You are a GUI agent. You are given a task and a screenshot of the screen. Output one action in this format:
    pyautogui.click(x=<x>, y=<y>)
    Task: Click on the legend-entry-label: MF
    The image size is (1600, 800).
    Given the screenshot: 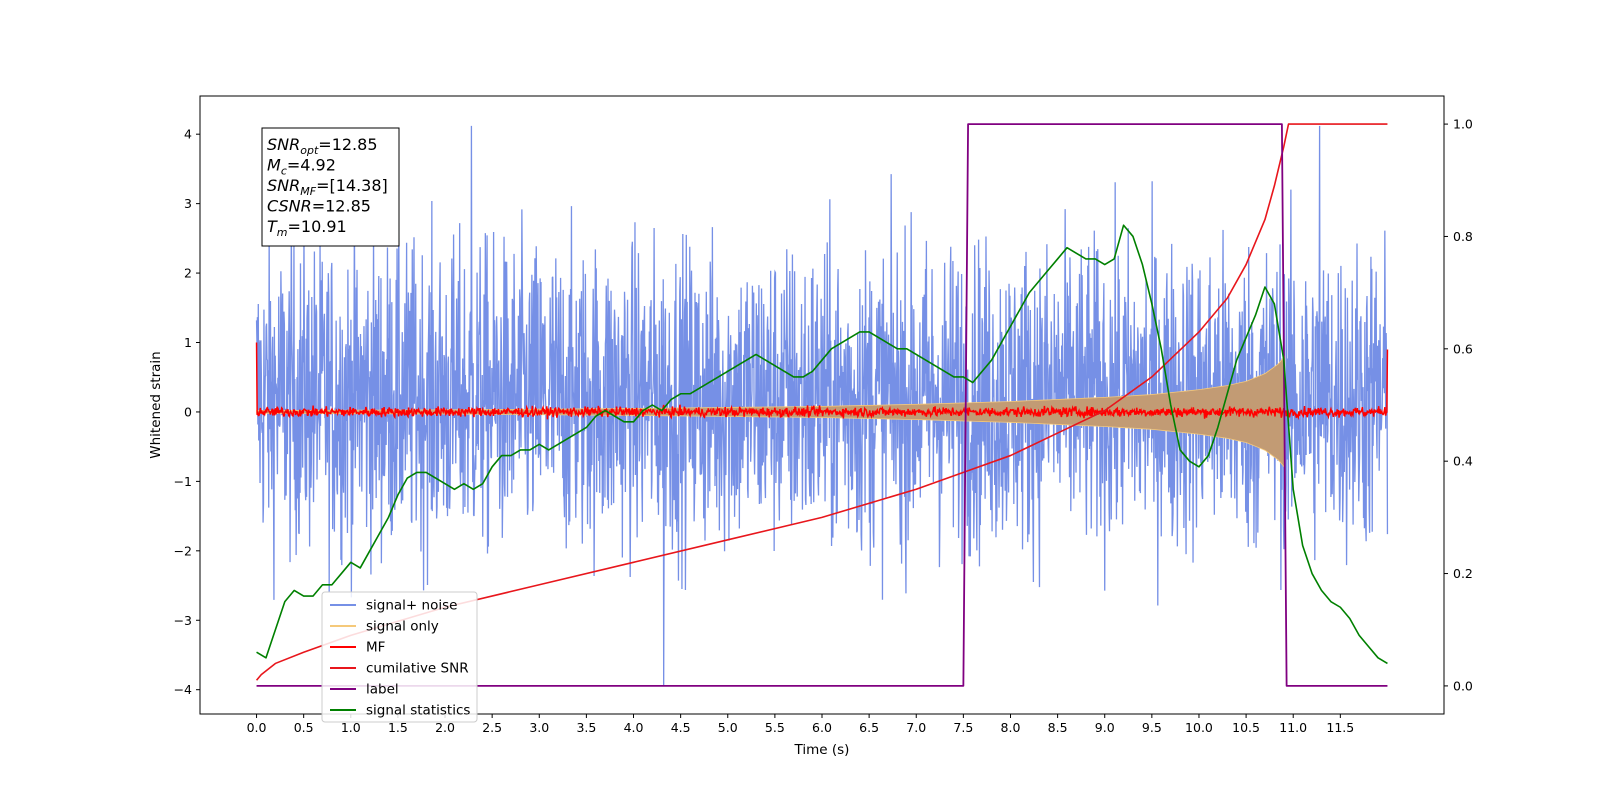 What is the action you would take?
    pyautogui.click(x=375, y=648)
    